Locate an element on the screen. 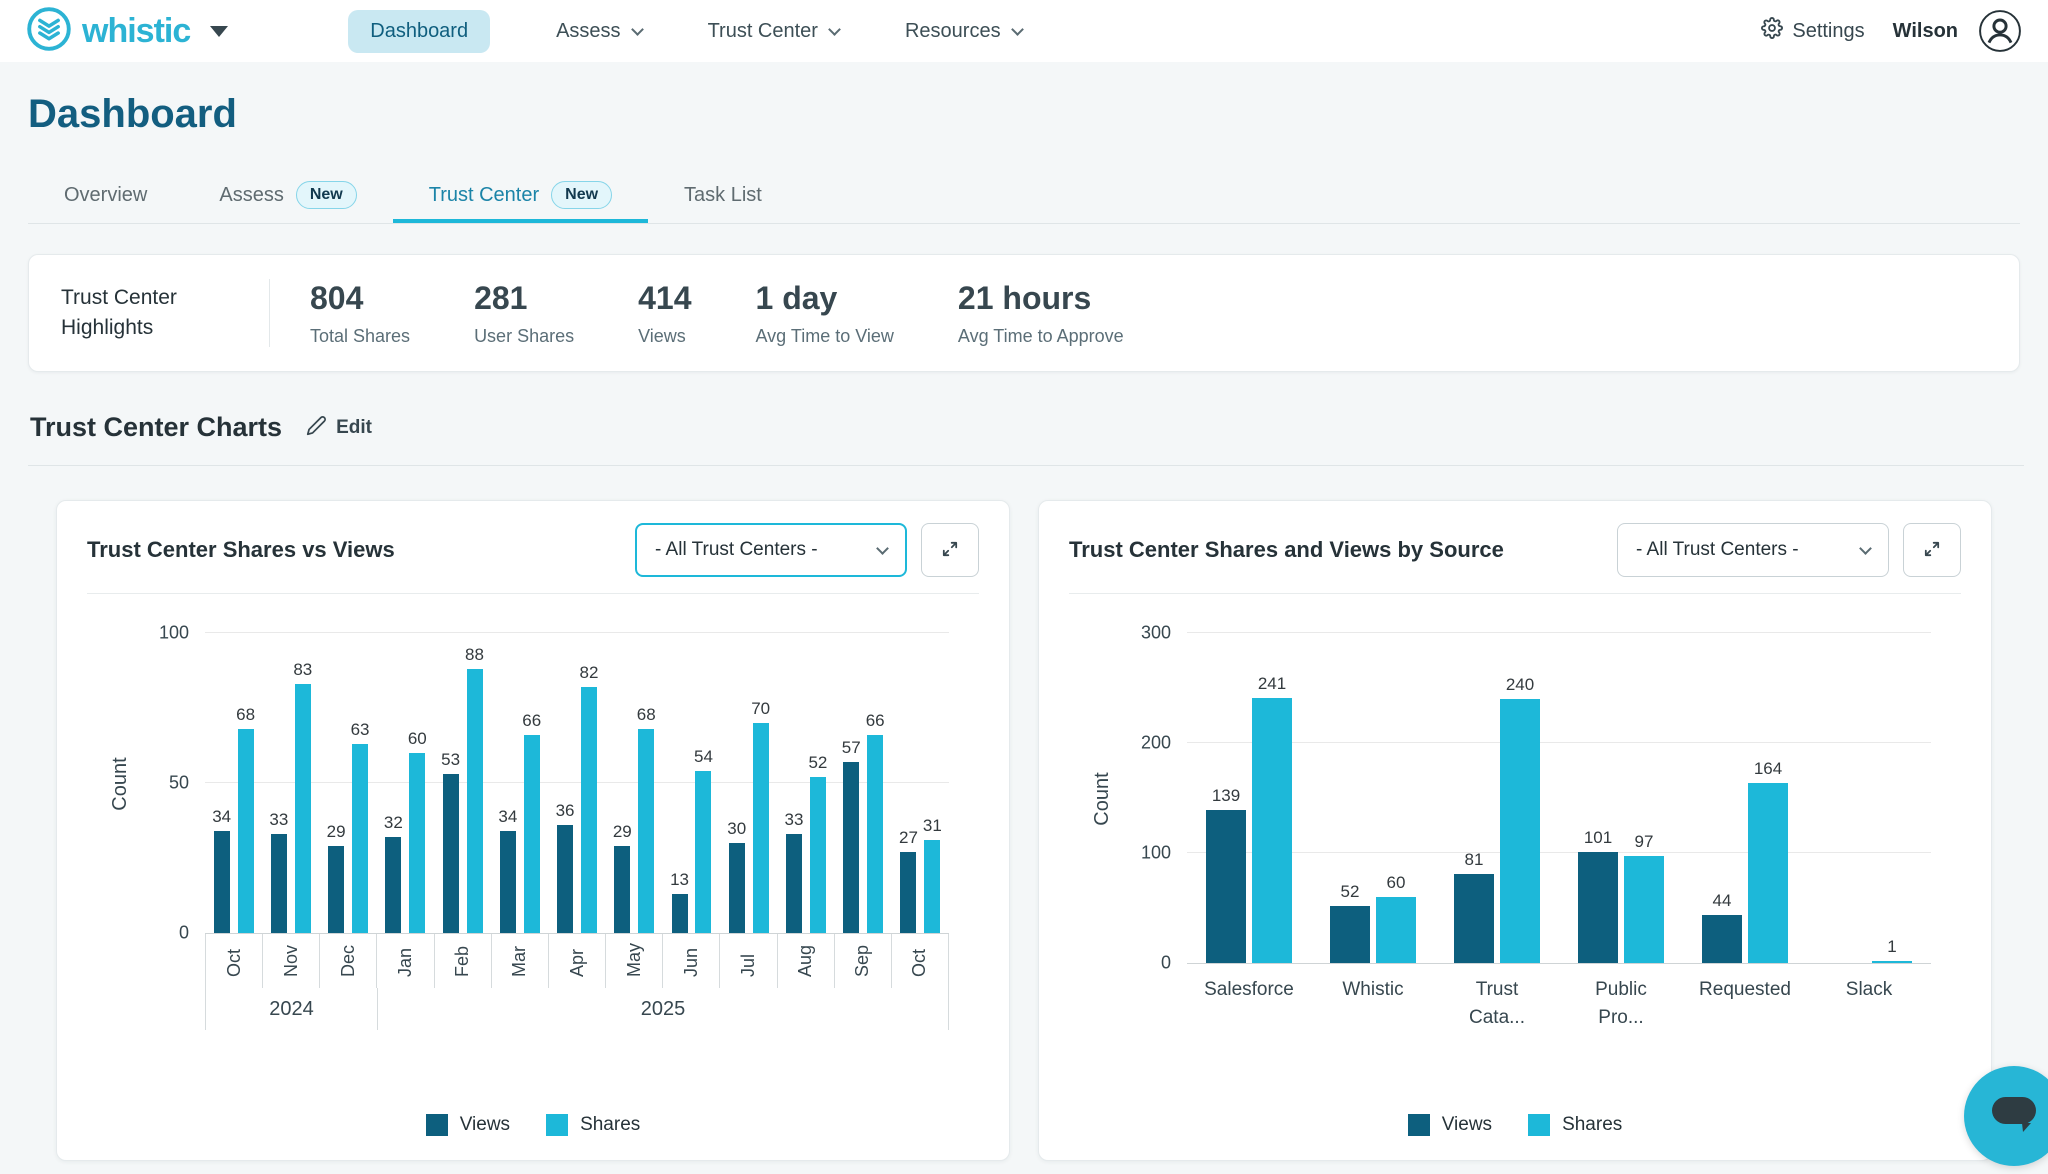 The height and width of the screenshot is (1174, 2048). bar-value-label: 60 is located at coordinates (1396, 882).